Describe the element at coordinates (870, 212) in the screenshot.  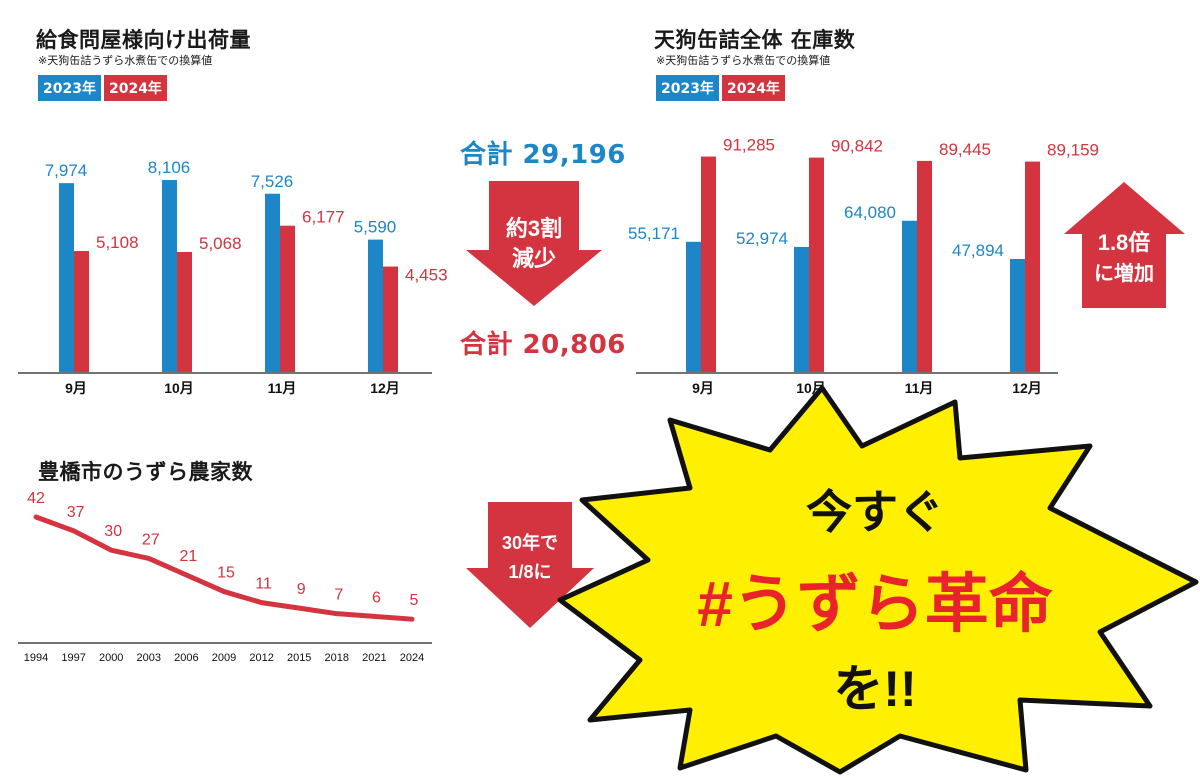
I see `data-label: 64,080` at that location.